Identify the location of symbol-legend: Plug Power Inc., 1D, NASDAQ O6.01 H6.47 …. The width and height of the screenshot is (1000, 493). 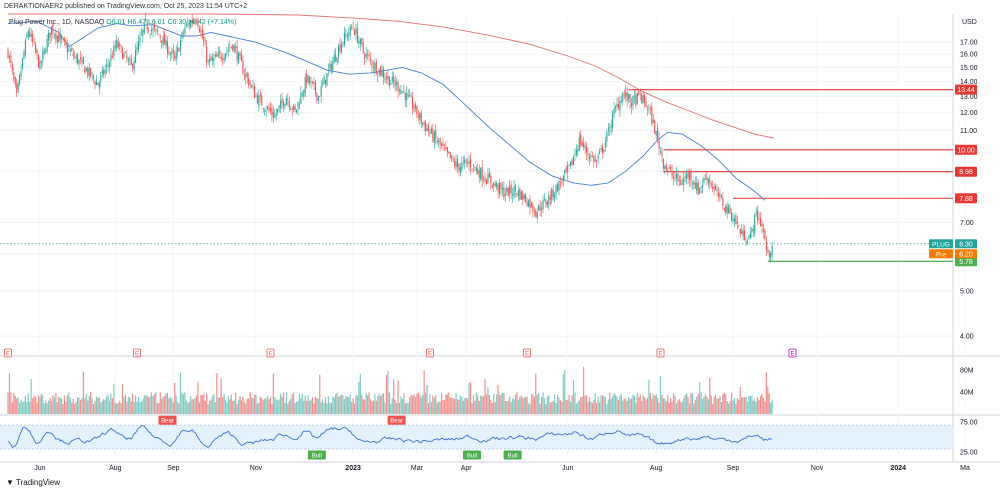
(122, 22).